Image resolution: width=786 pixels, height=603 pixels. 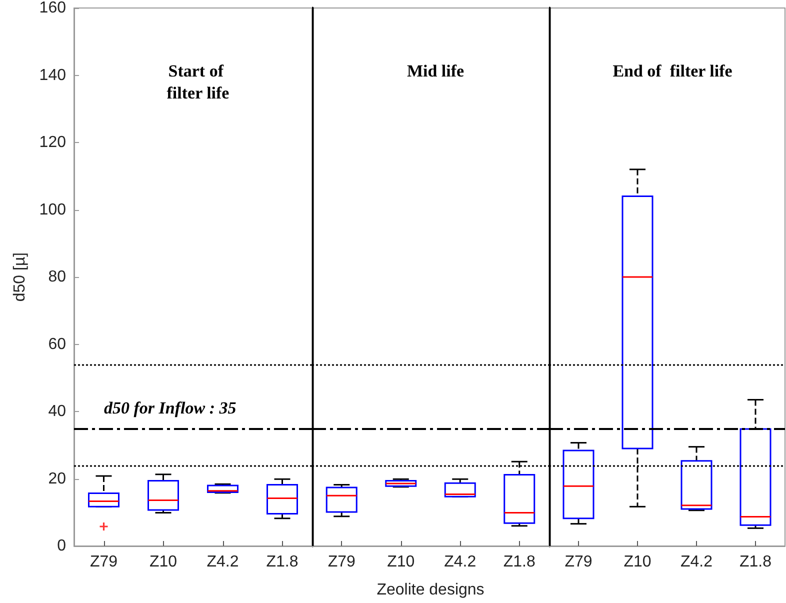 I want to click on y-tick-label: 160, so click(x=52, y=8).